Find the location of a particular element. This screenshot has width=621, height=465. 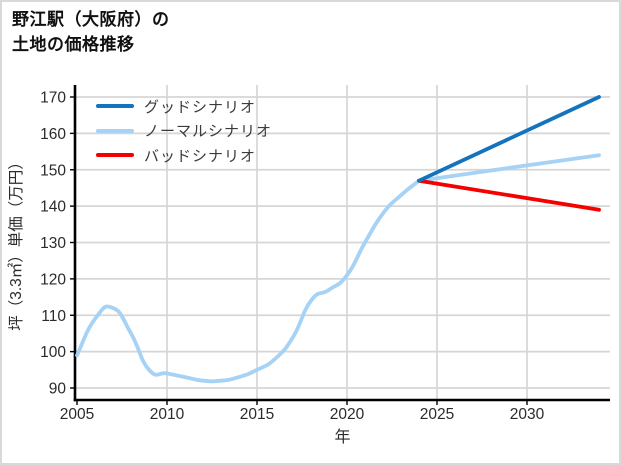

x-tick-label: 2010 is located at coordinates (167, 414).